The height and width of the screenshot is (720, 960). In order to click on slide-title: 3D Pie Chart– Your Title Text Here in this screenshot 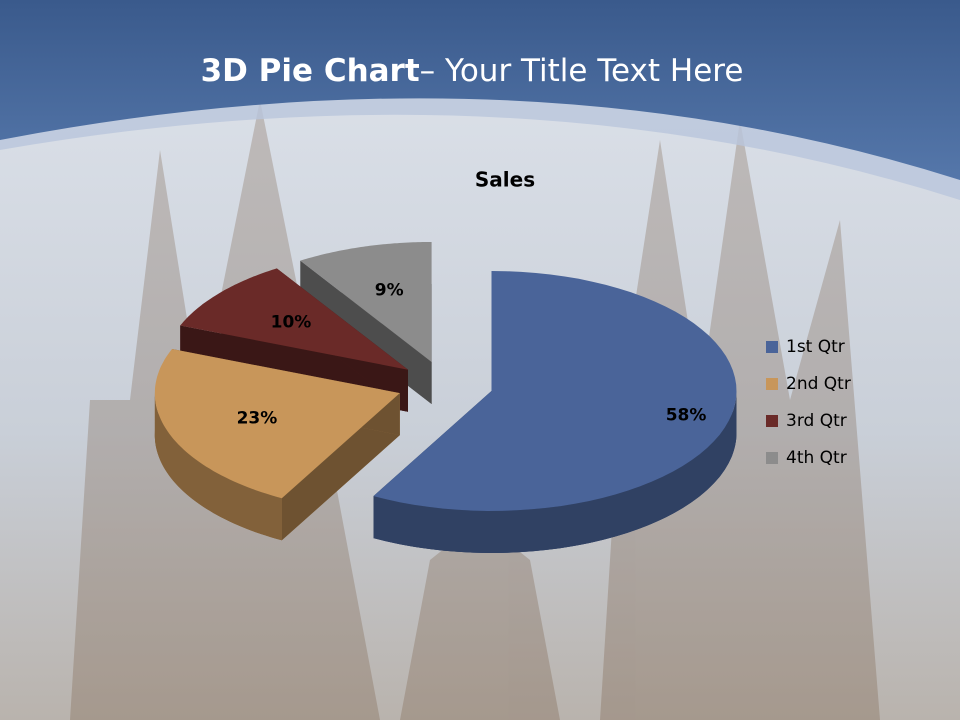, I will do `click(472, 71)`.